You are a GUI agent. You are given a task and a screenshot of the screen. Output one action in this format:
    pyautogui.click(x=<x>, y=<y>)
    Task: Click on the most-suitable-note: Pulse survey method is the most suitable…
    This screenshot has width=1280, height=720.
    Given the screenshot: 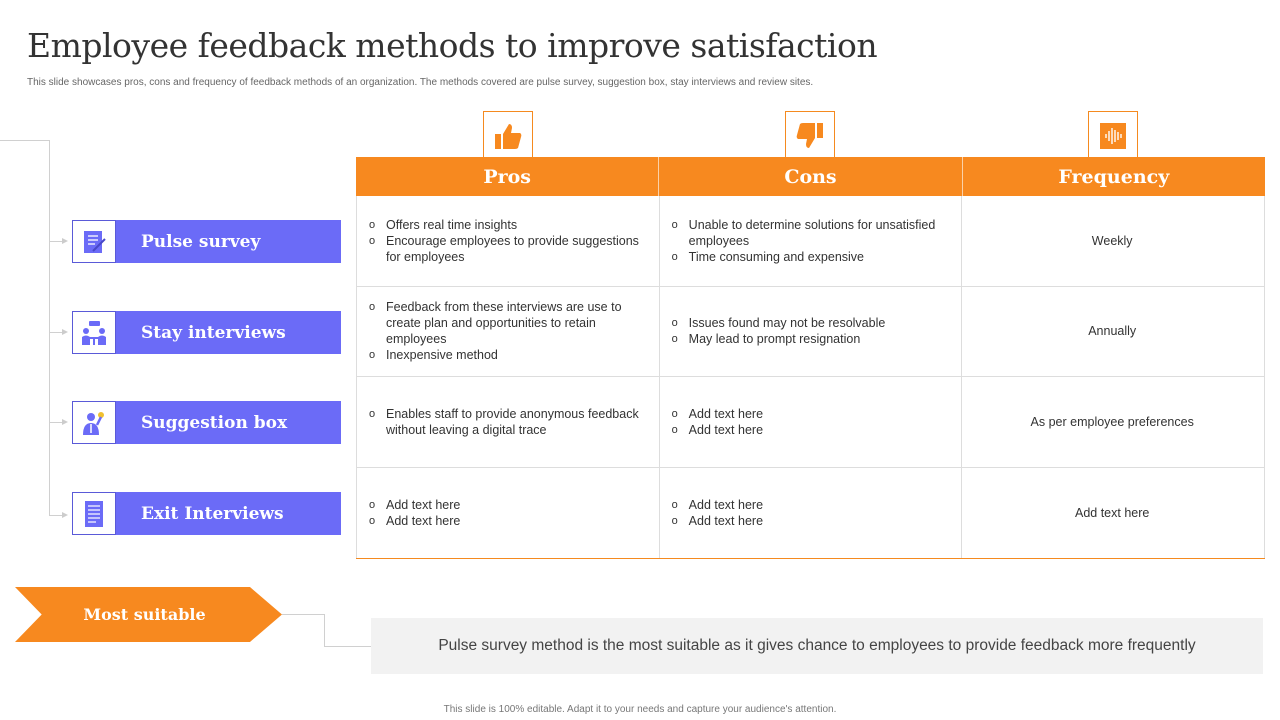 What is the action you would take?
    pyautogui.click(x=817, y=646)
    